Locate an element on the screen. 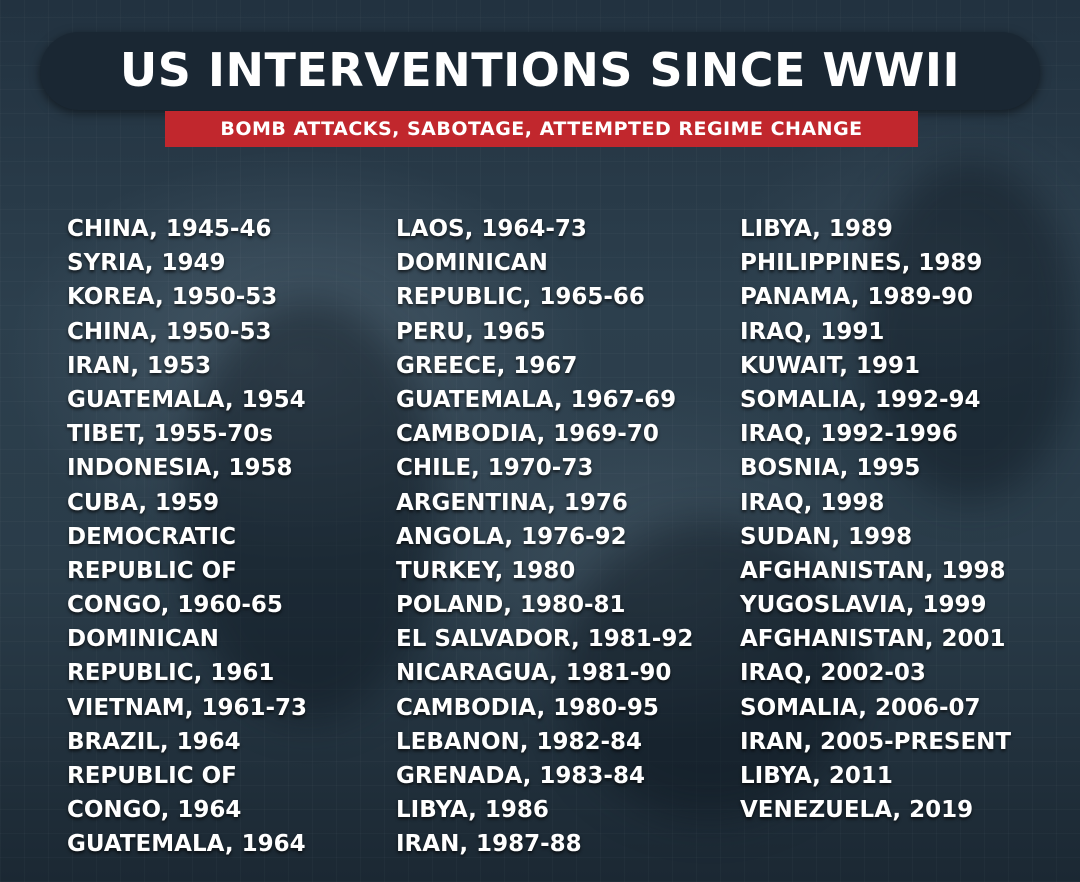 This screenshot has width=1080, height=882. intervention-entry: REPUBLIC, 1961 is located at coordinates (171, 673).